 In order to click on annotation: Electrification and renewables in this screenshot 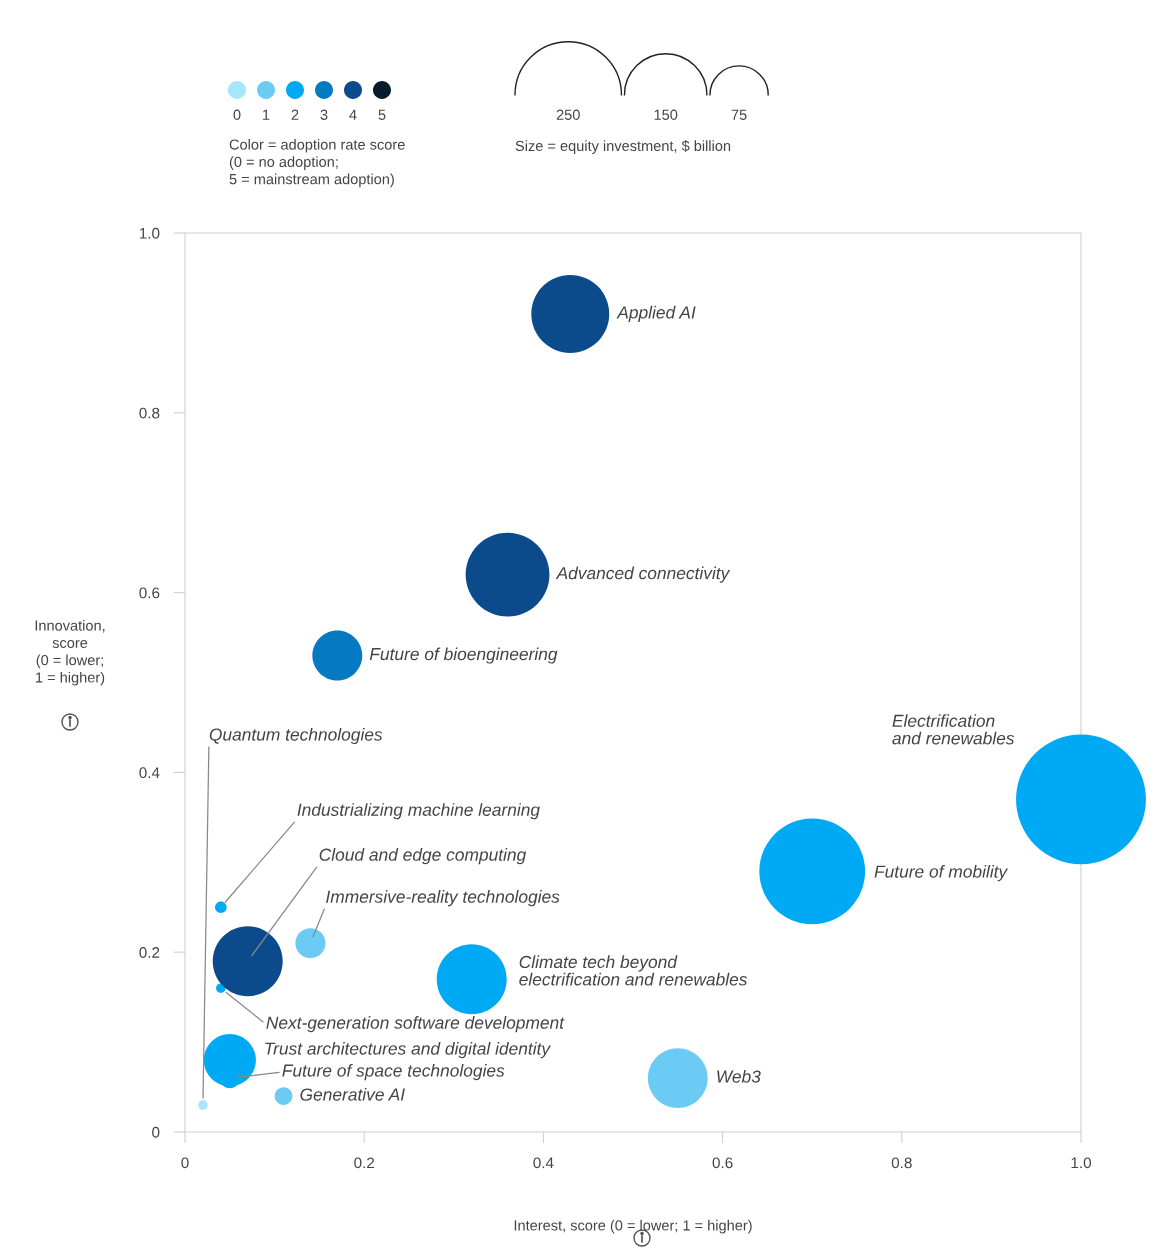, I will do `click(953, 729)`.